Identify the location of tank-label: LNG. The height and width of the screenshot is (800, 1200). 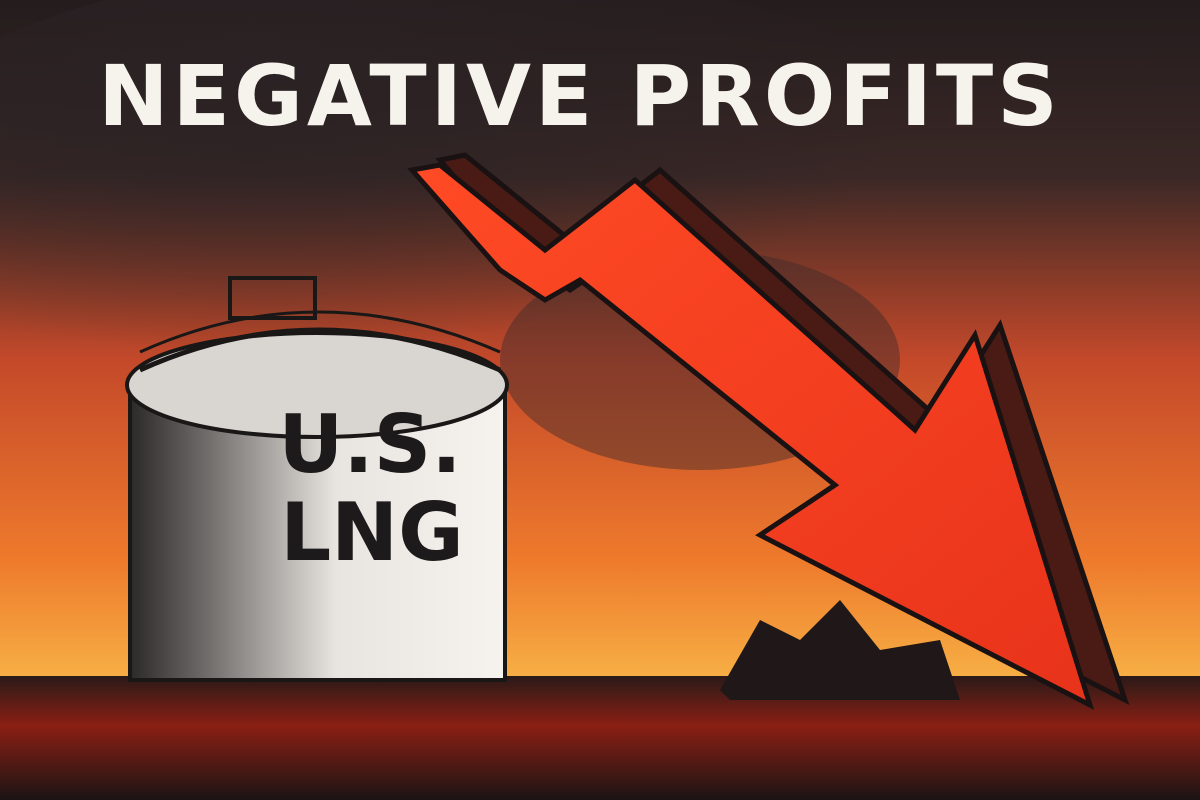
(372, 532).